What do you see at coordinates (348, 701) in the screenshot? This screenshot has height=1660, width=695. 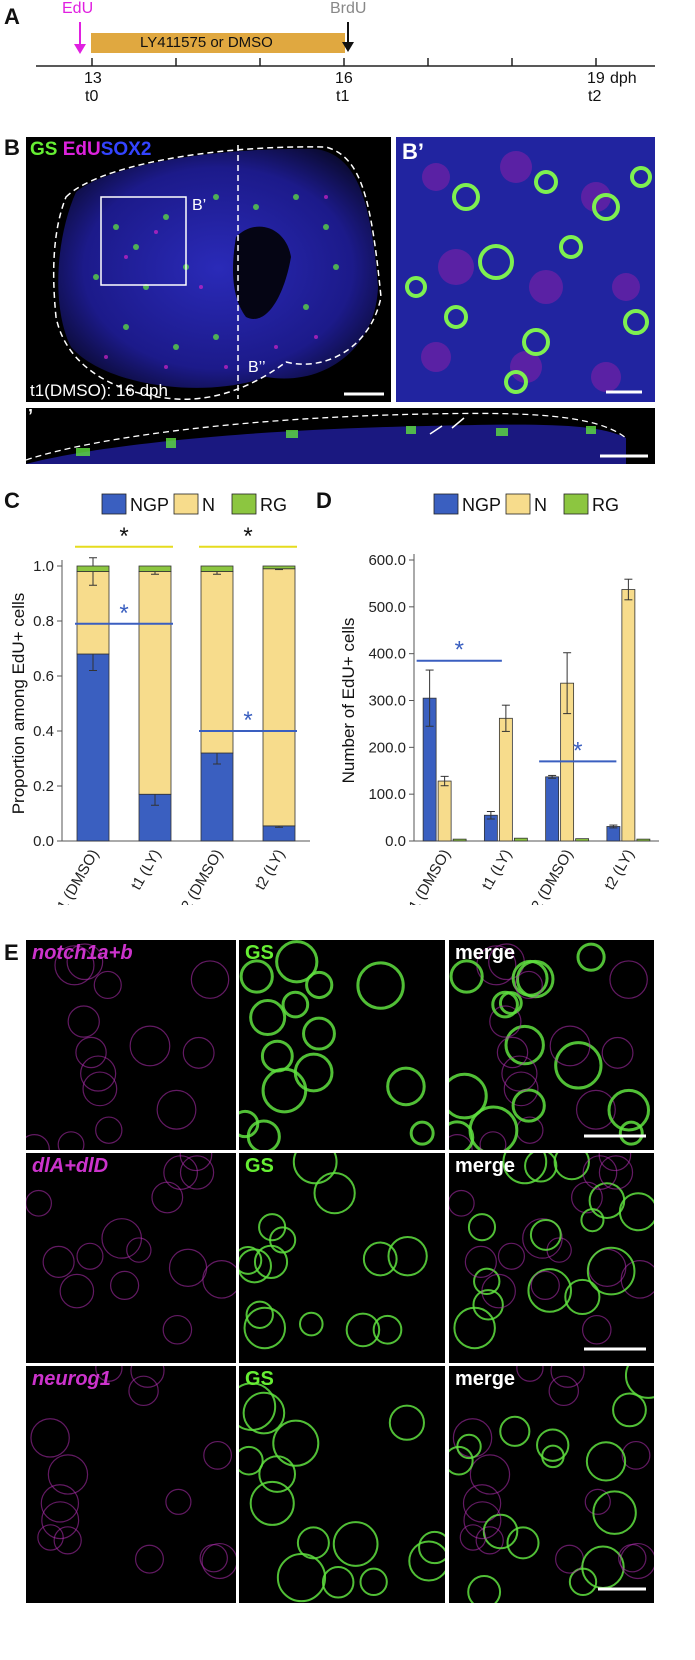 I see `y-axis-label: Number of EdU+ cells` at bounding box center [348, 701].